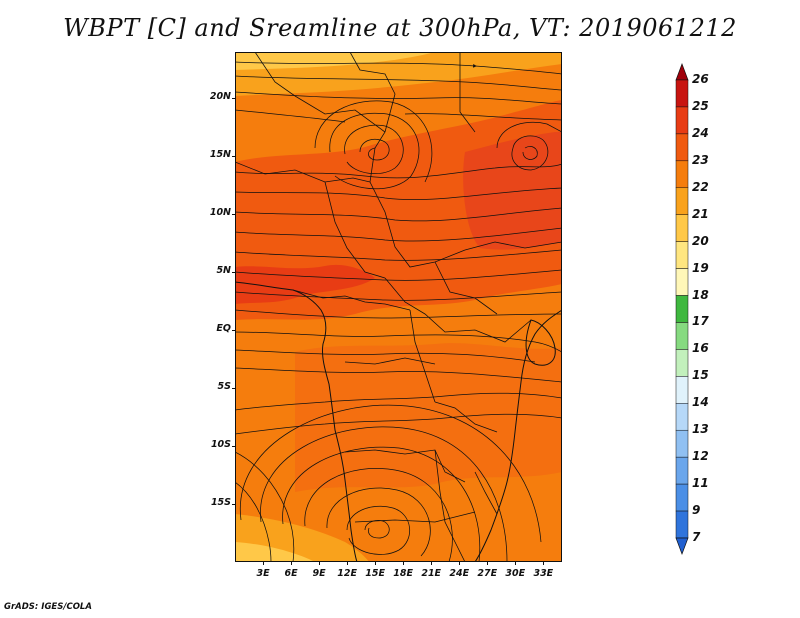  Describe the element at coordinates (700, 321) in the screenshot. I see `colorbar-label: 17` at that location.